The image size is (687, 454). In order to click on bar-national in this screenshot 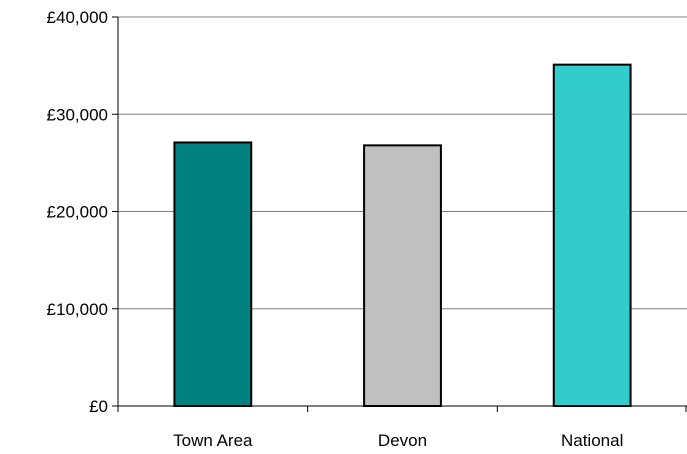, I will do `click(592, 235)`.